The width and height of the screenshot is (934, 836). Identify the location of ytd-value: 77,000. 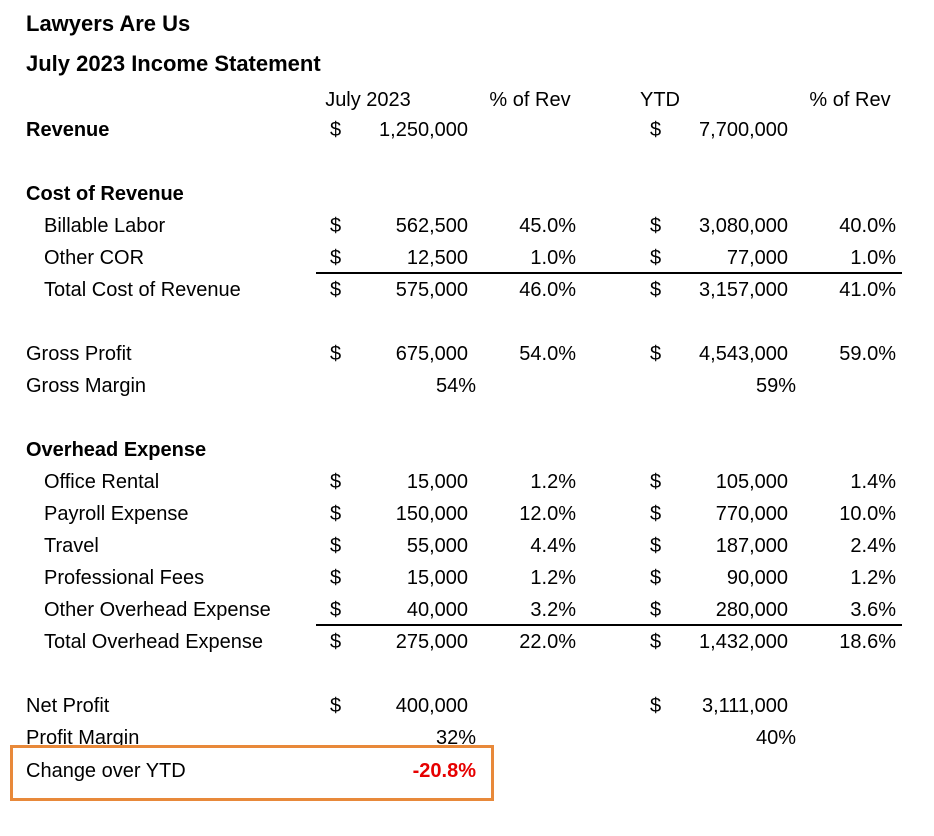
(757, 258).